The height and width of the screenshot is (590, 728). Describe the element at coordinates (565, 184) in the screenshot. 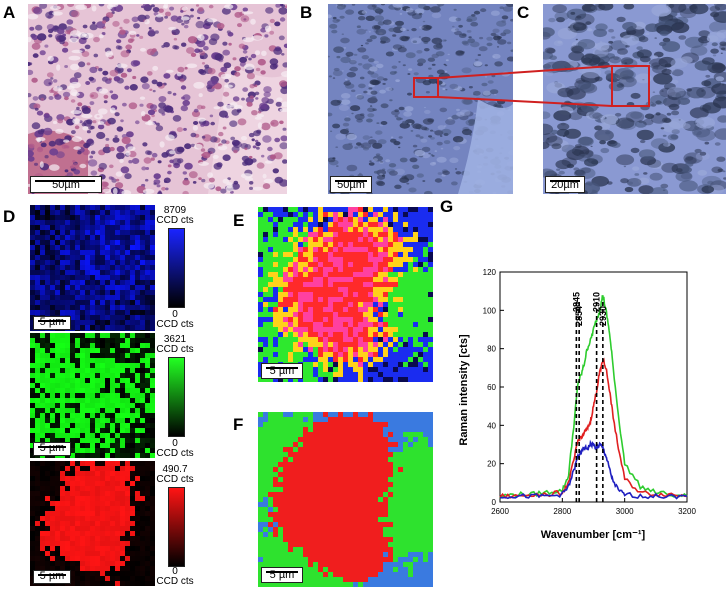

I see `scale-bar-c: 20µm` at that location.